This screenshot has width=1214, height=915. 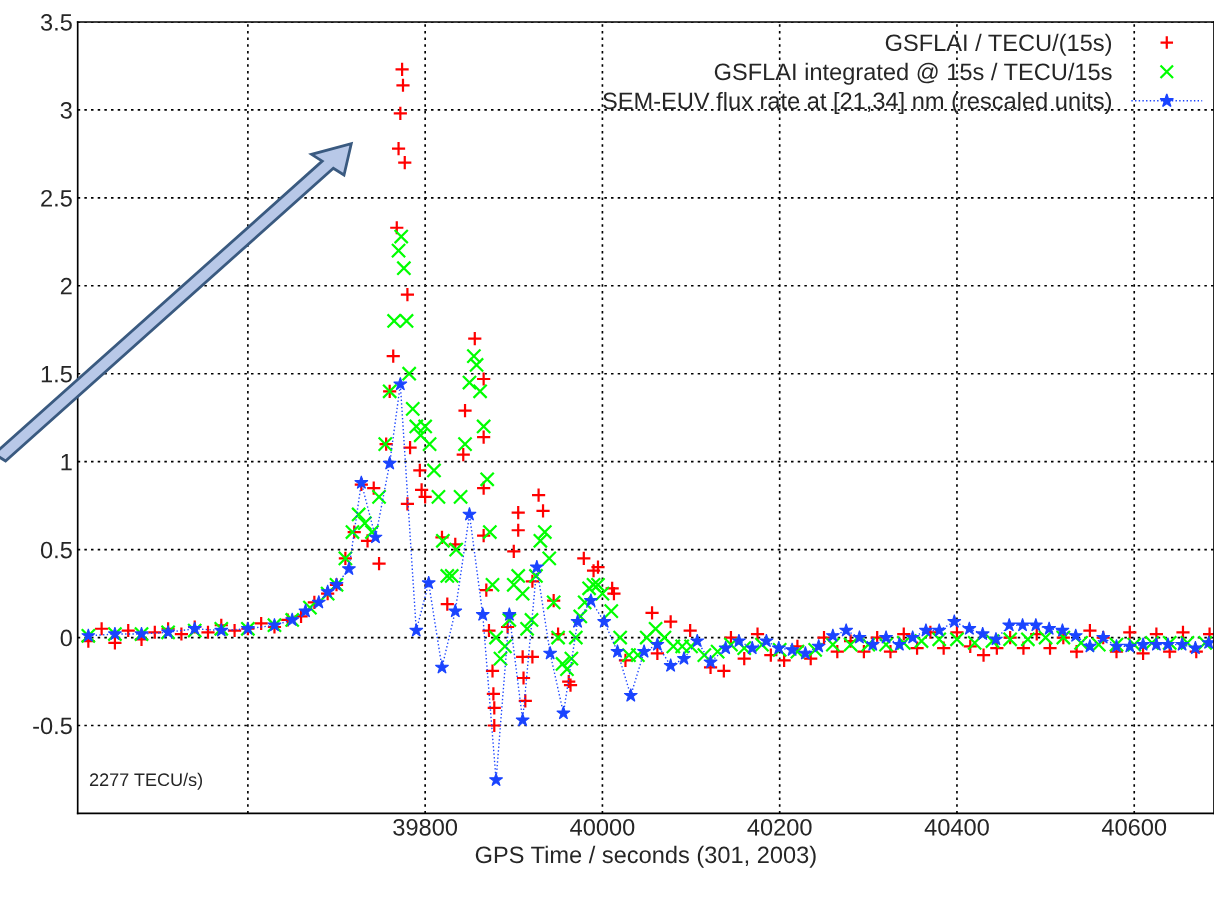 What do you see at coordinates (52, 726) in the screenshot?
I see `y-tick-label: -0.5` at bounding box center [52, 726].